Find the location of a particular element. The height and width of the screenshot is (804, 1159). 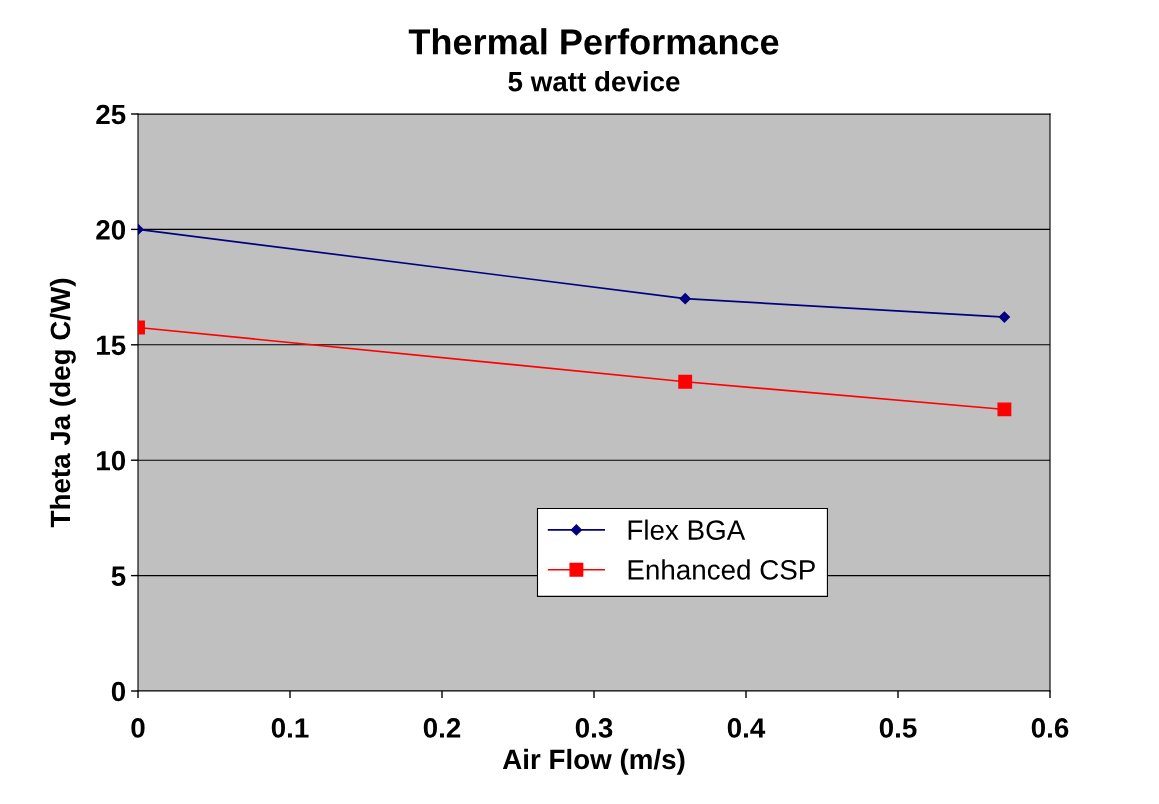

y-tick-label: 10 is located at coordinates (111, 460).